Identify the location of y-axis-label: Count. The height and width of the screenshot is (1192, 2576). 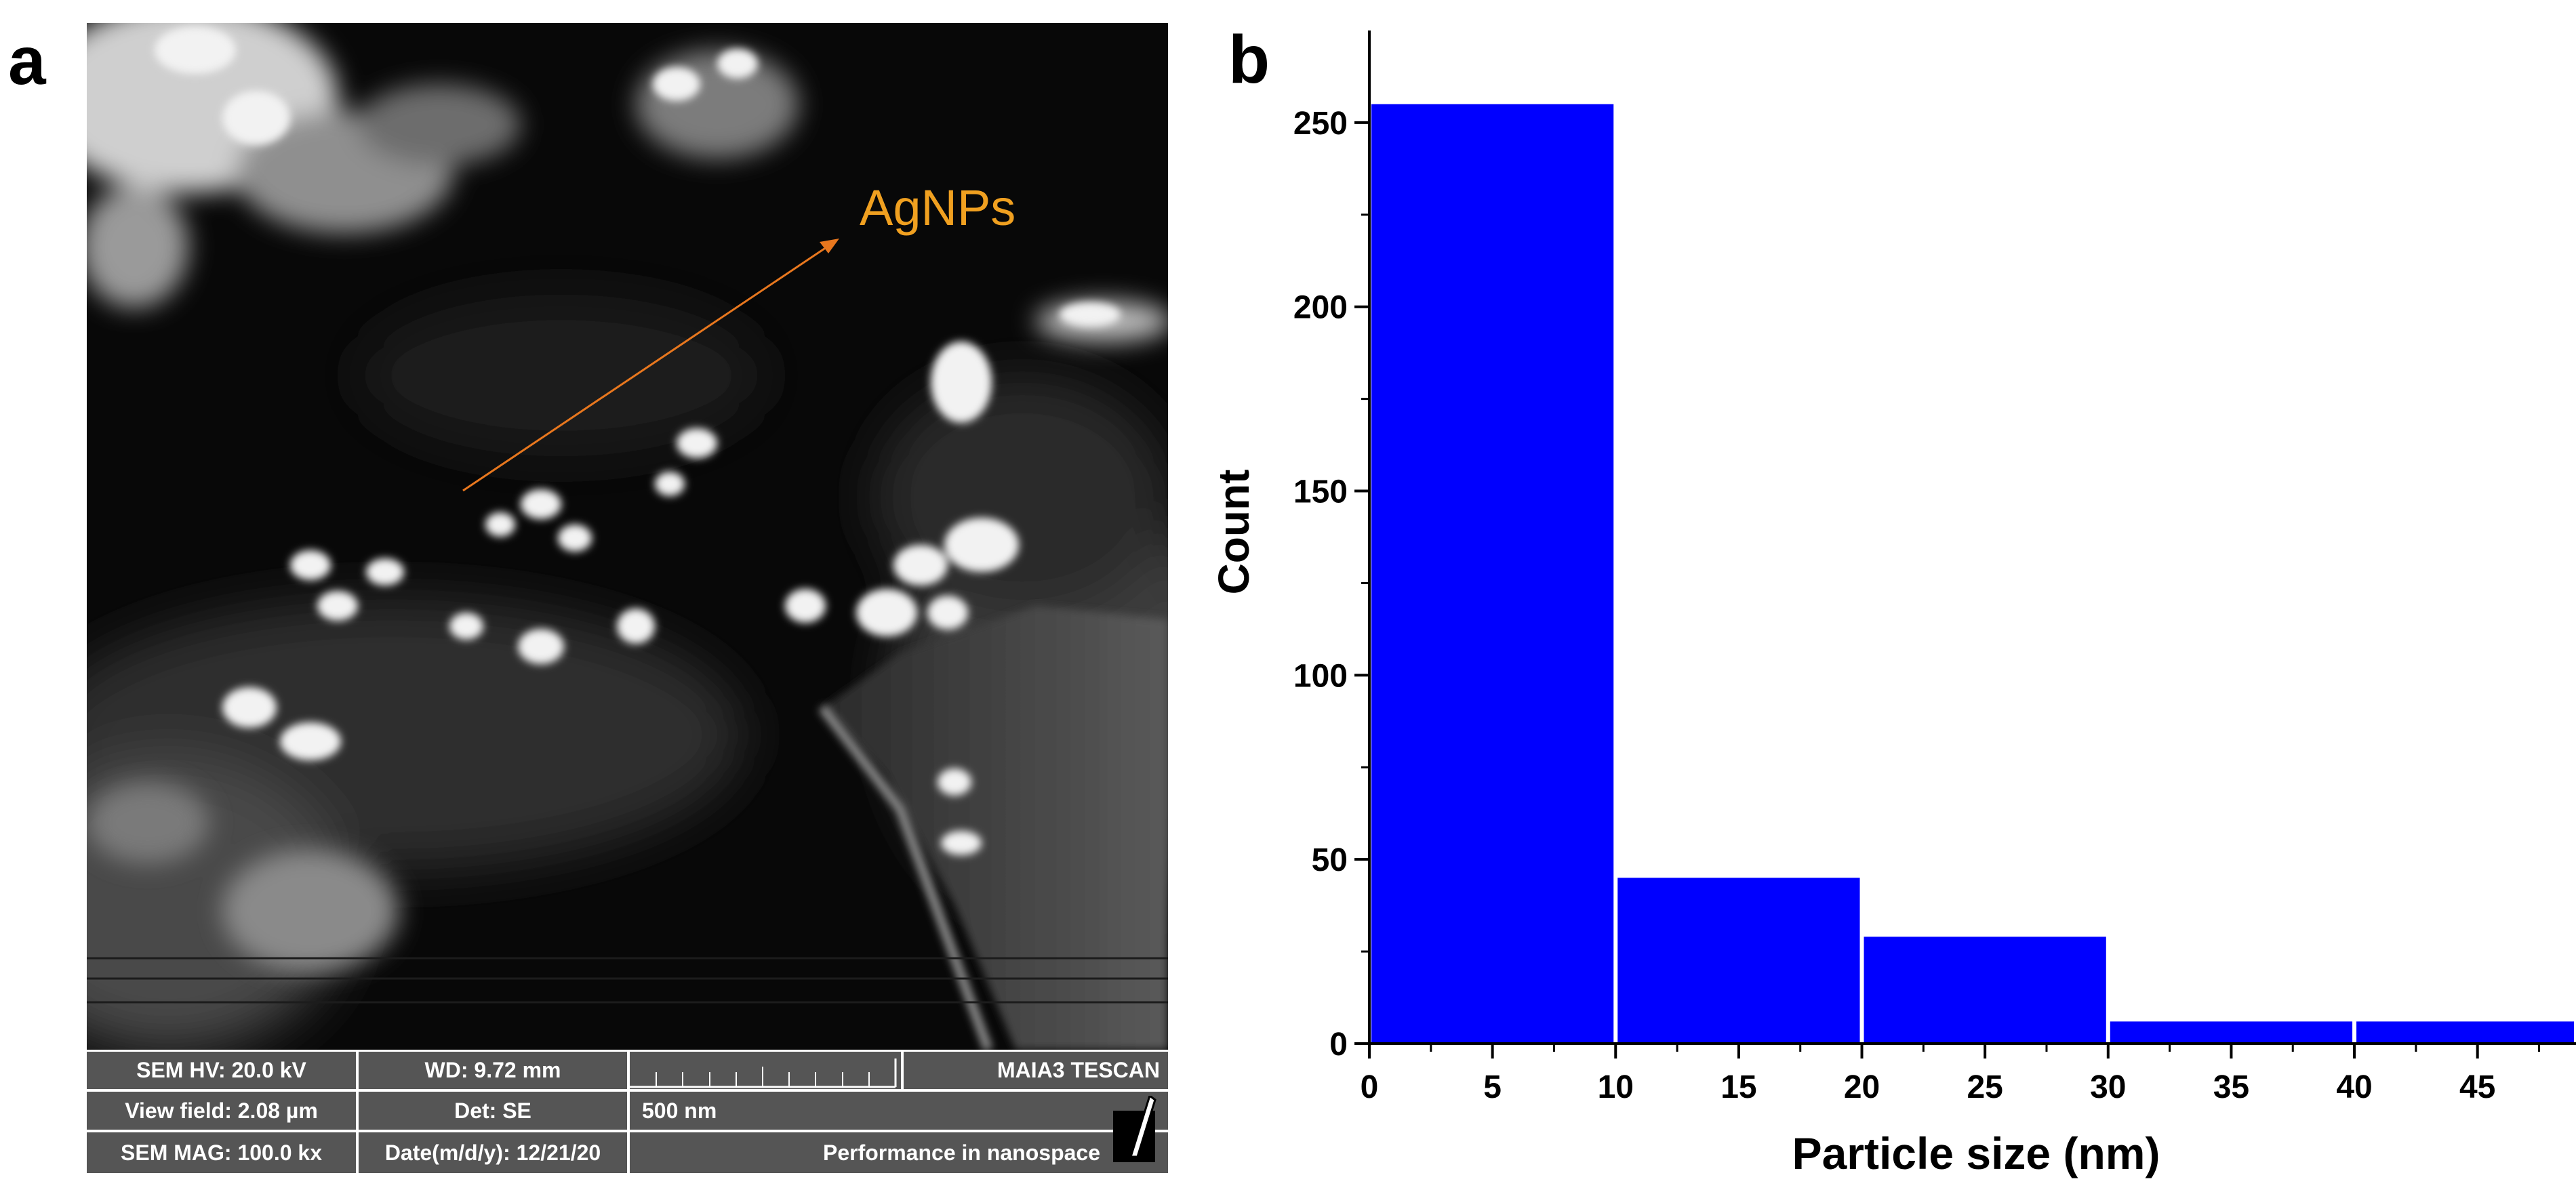
(1233, 532).